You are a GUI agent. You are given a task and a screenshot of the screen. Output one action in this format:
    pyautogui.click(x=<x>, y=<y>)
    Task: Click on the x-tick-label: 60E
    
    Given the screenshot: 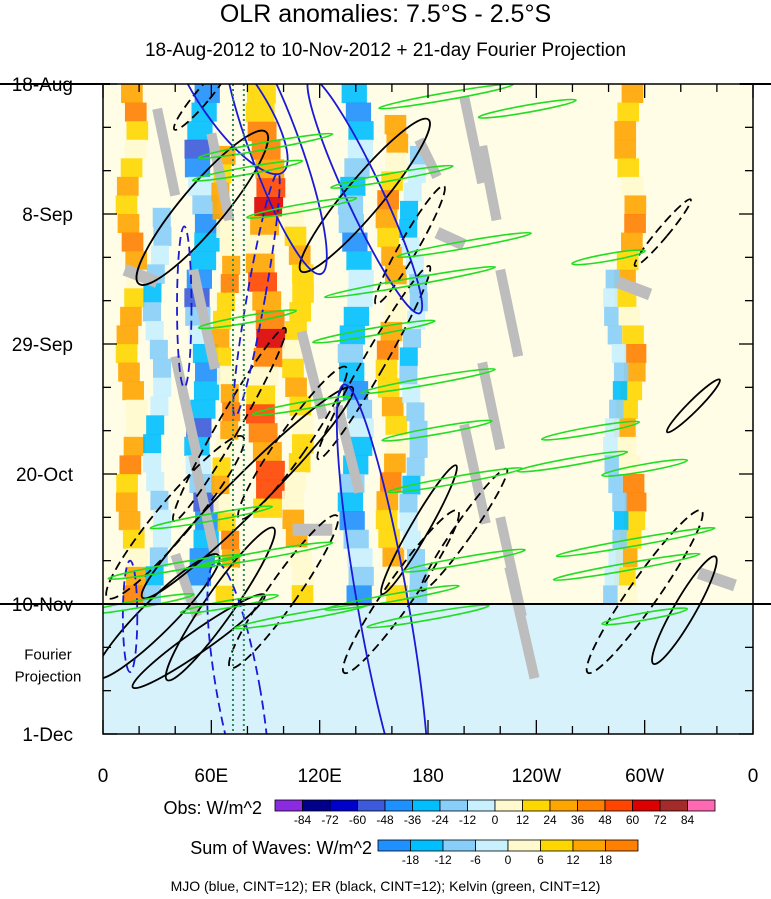 What is the action you would take?
    pyautogui.click(x=211, y=776)
    